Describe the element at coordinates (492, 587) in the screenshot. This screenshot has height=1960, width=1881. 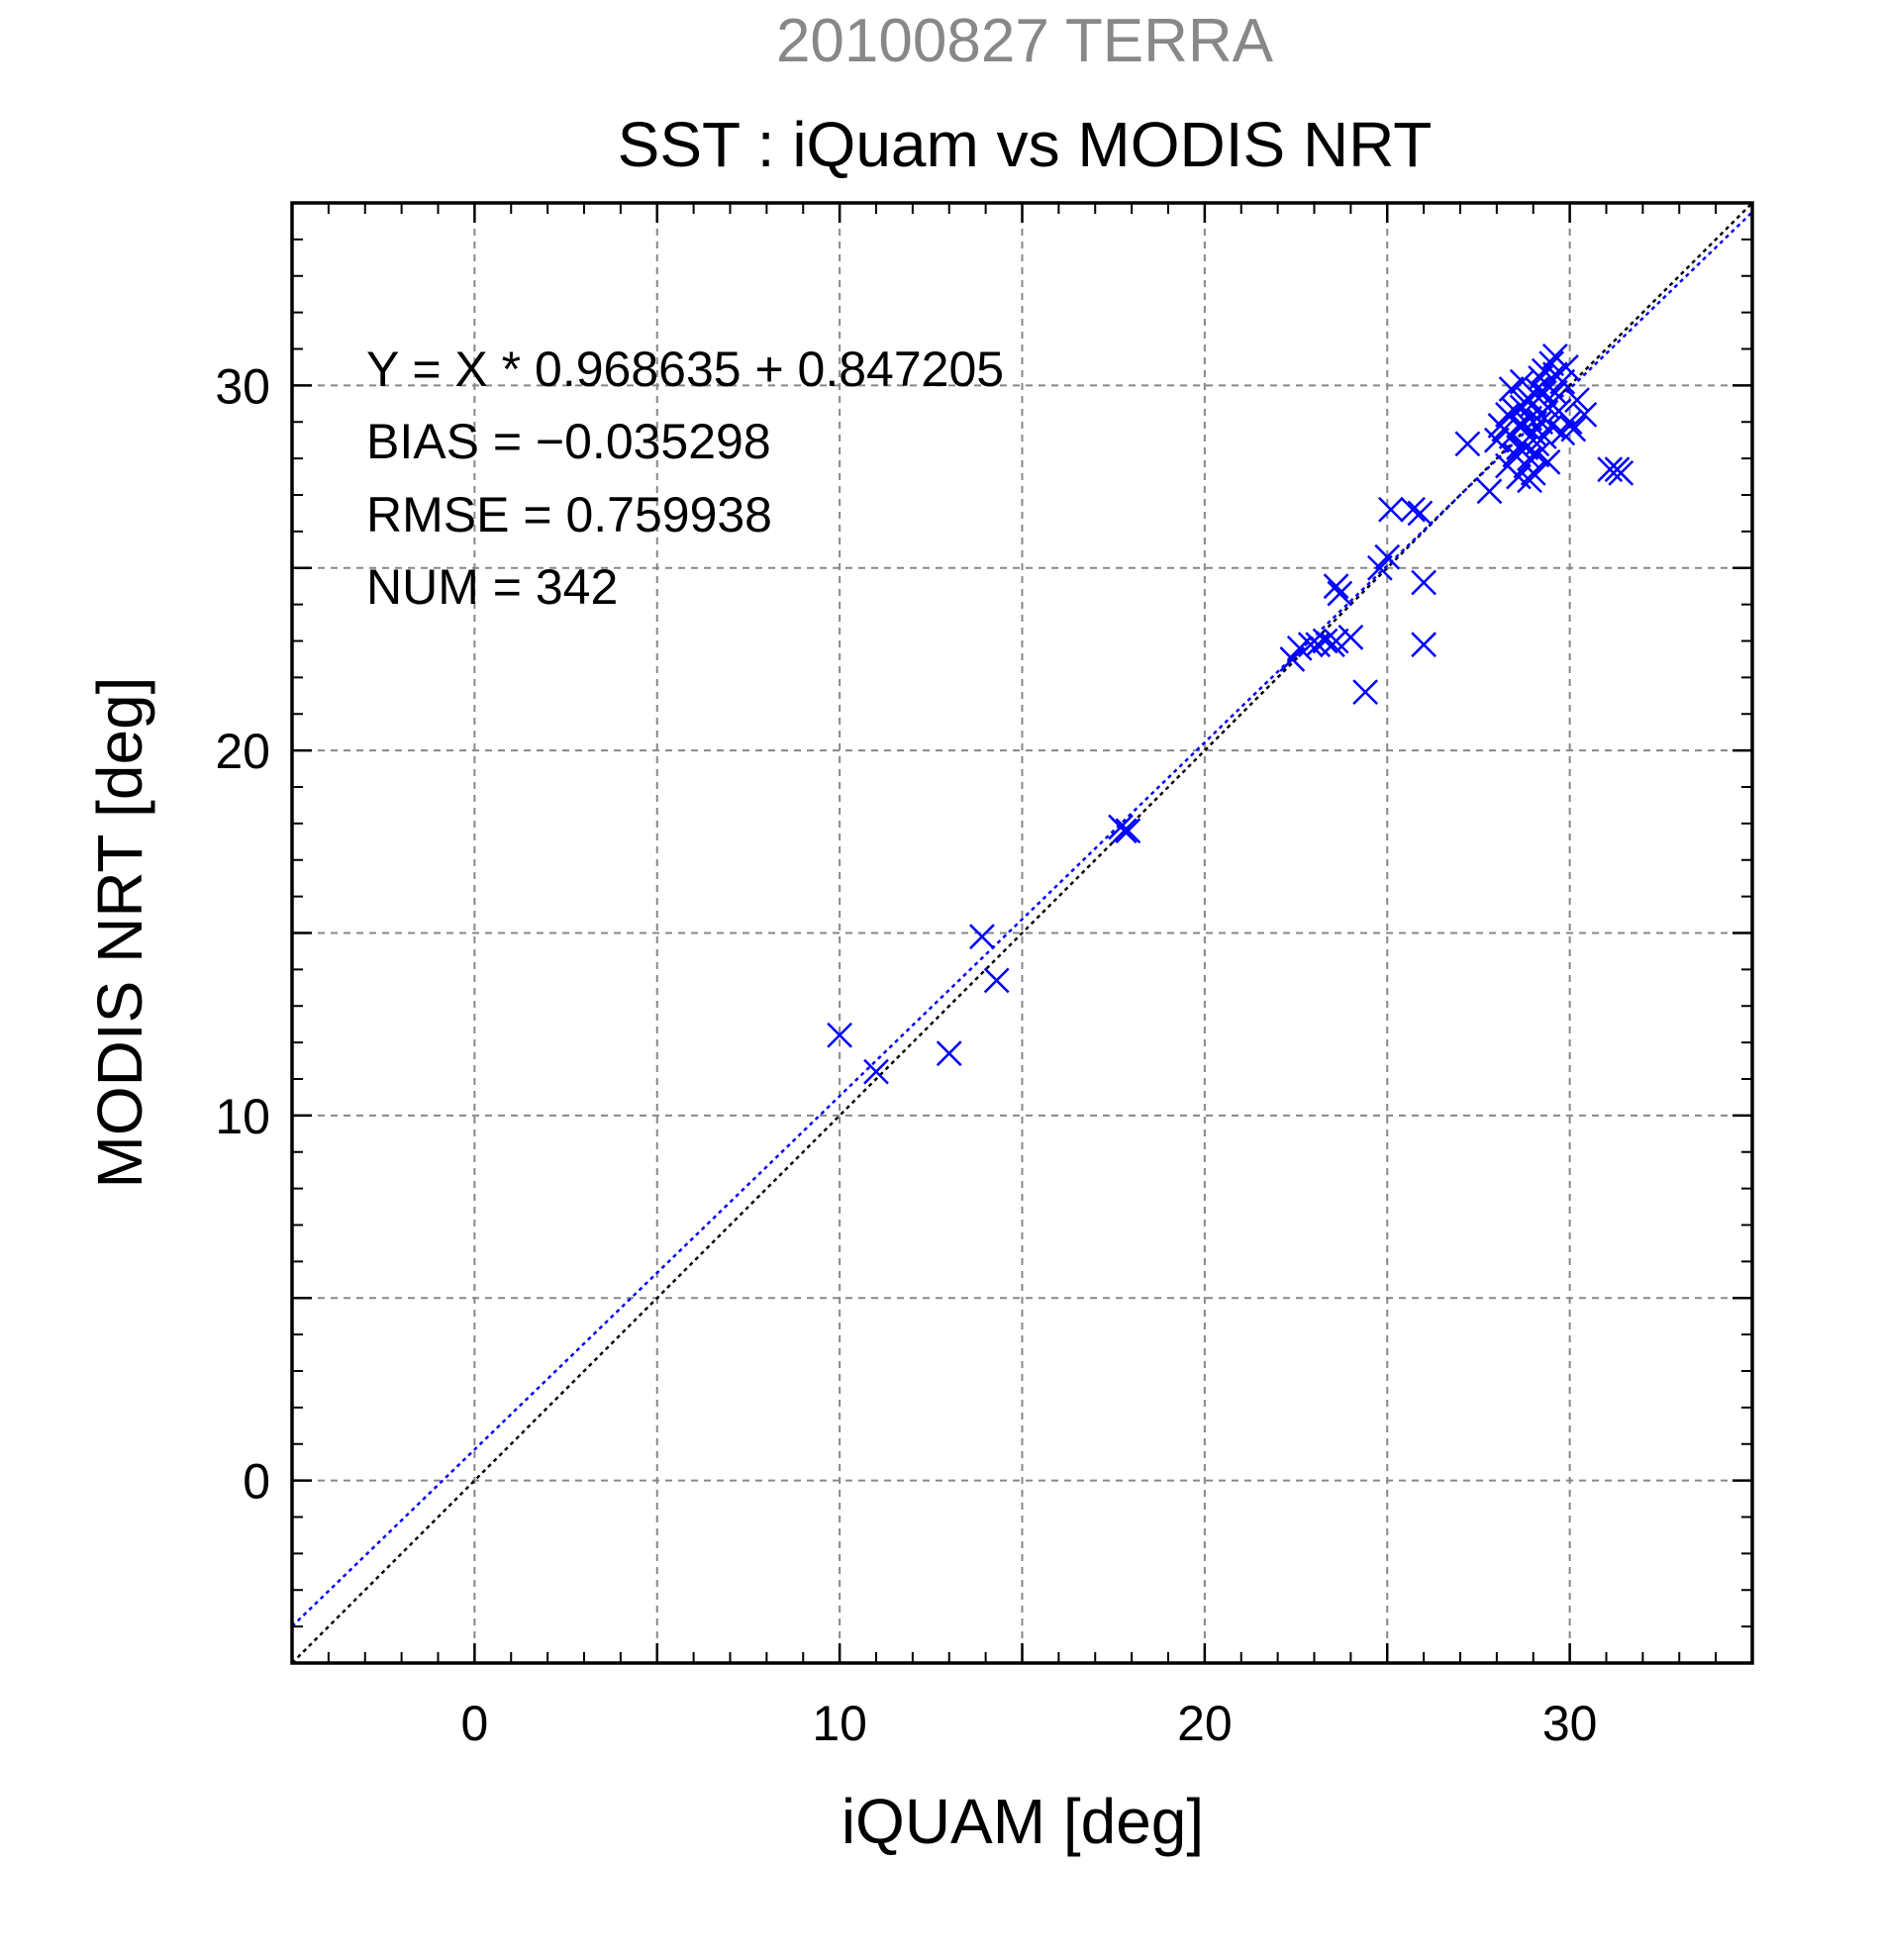
I see `stat-num: NUM = 342` at that location.